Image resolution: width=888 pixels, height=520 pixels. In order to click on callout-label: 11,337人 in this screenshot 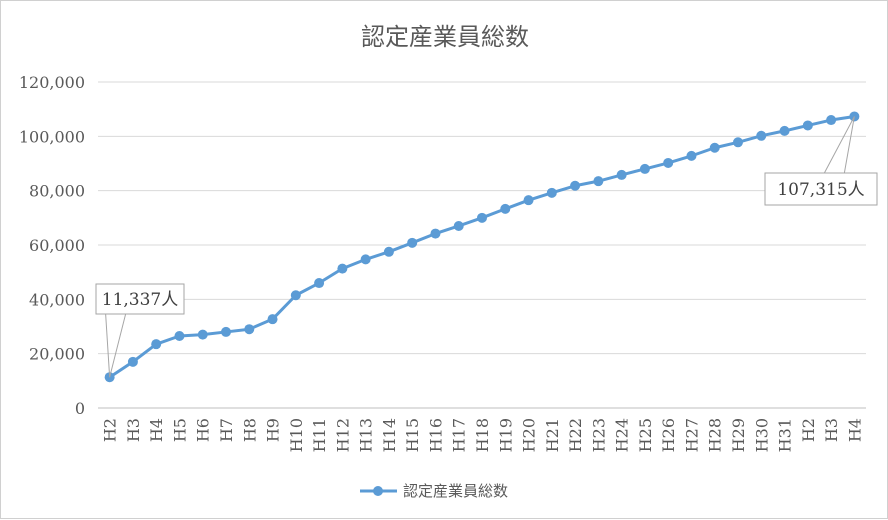, I will do `click(140, 300)`.